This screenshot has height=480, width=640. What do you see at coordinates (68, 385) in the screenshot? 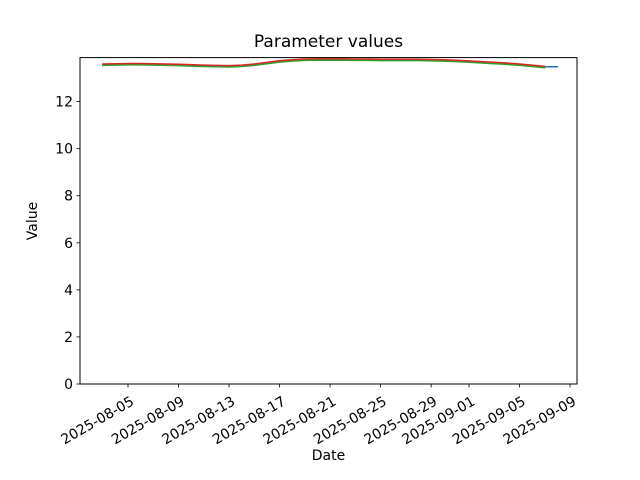
I see `y-tick-label: 0` at bounding box center [68, 385].